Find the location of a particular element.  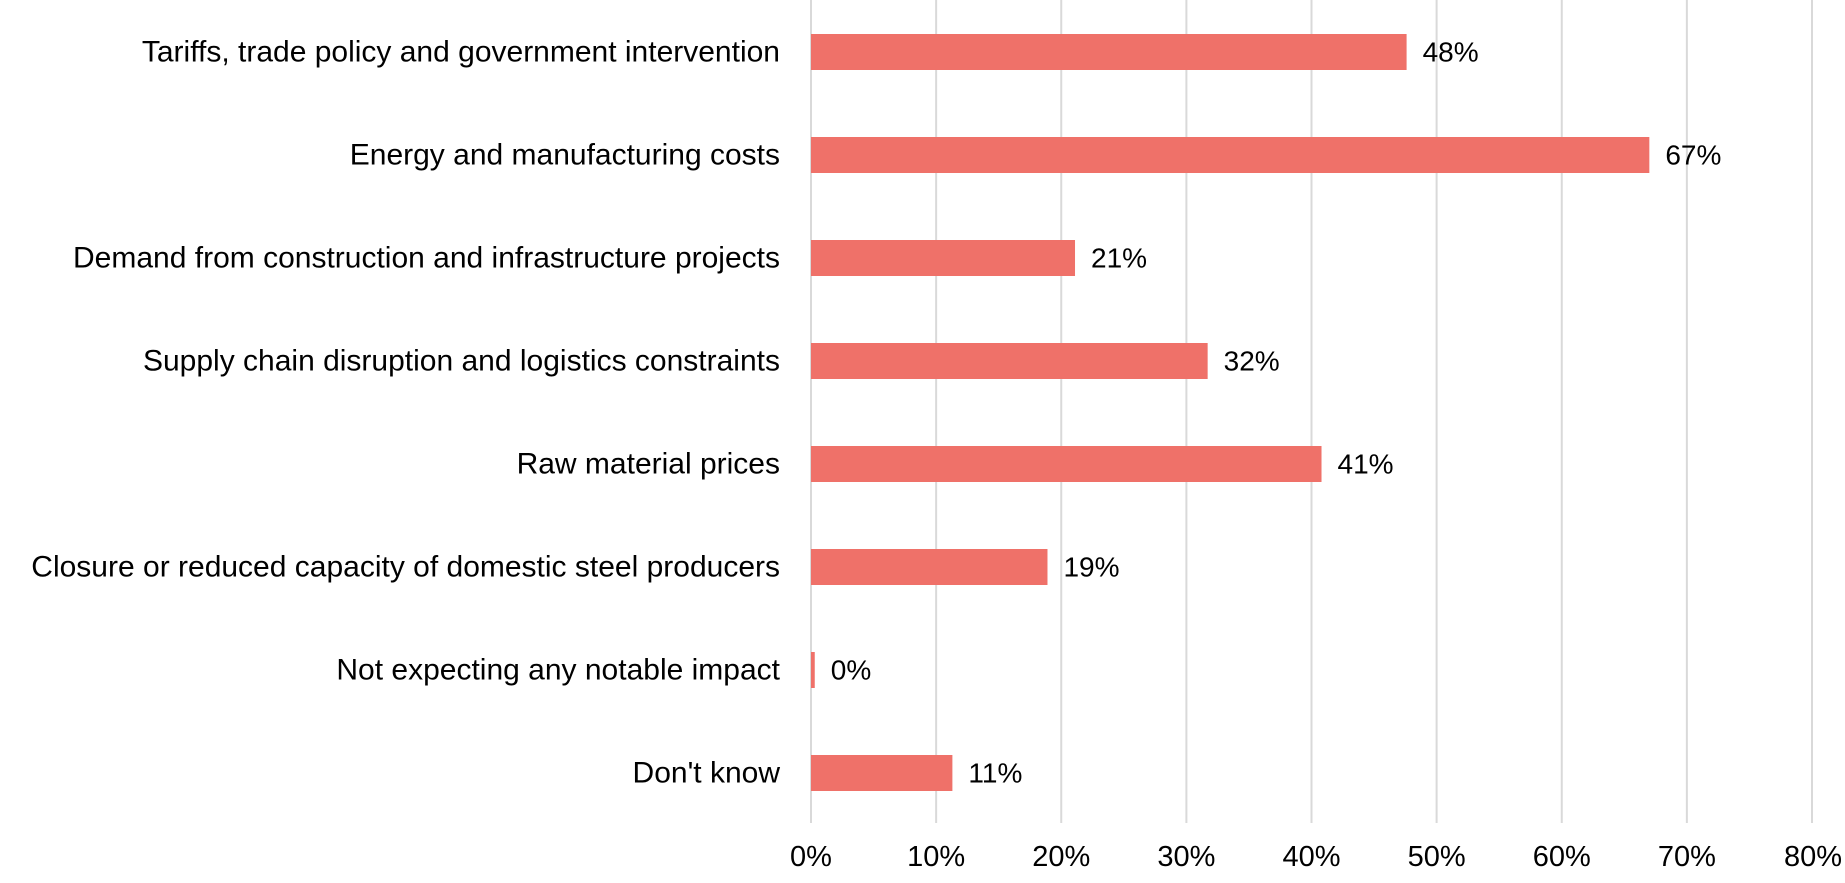

category-label-7: Not expecting any notable impact is located at coordinates (558, 670).